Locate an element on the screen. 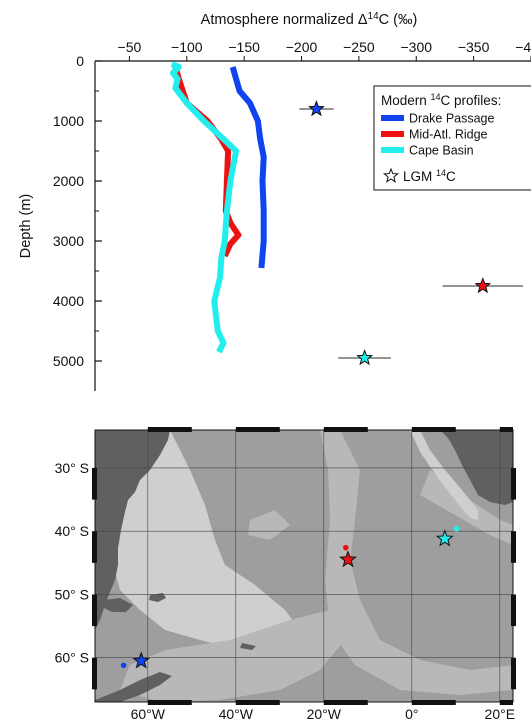 The height and width of the screenshot is (723, 531). scotia-arc is located at coordinates (232, 656).